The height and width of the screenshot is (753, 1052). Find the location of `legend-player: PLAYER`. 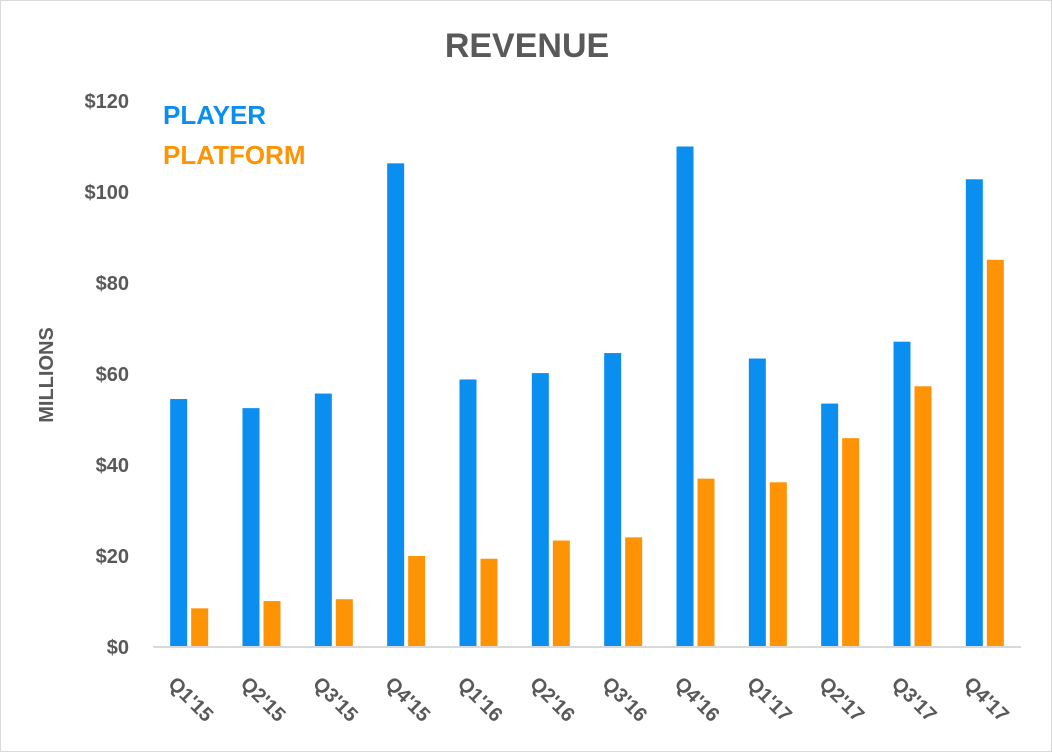

legend-player: PLAYER is located at coordinates (214, 115).